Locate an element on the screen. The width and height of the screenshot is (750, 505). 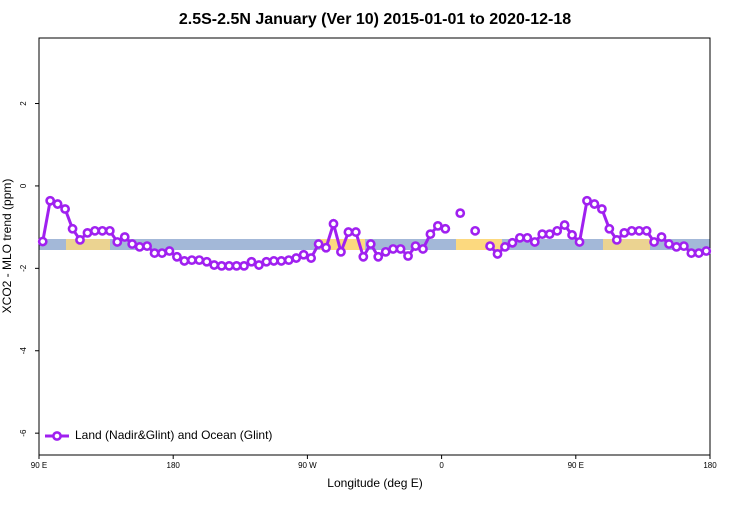
x-tick-label: 90 W is located at coordinates (307, 465).